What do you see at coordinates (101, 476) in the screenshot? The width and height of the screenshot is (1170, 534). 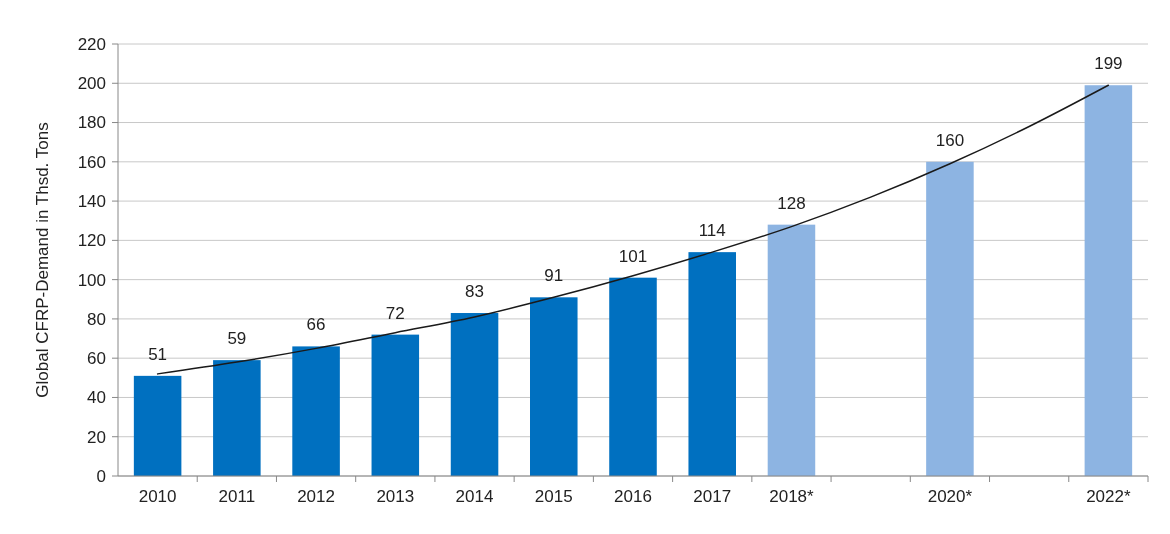 I see `y-tick-label: 0` at bounding box center [101, 476].